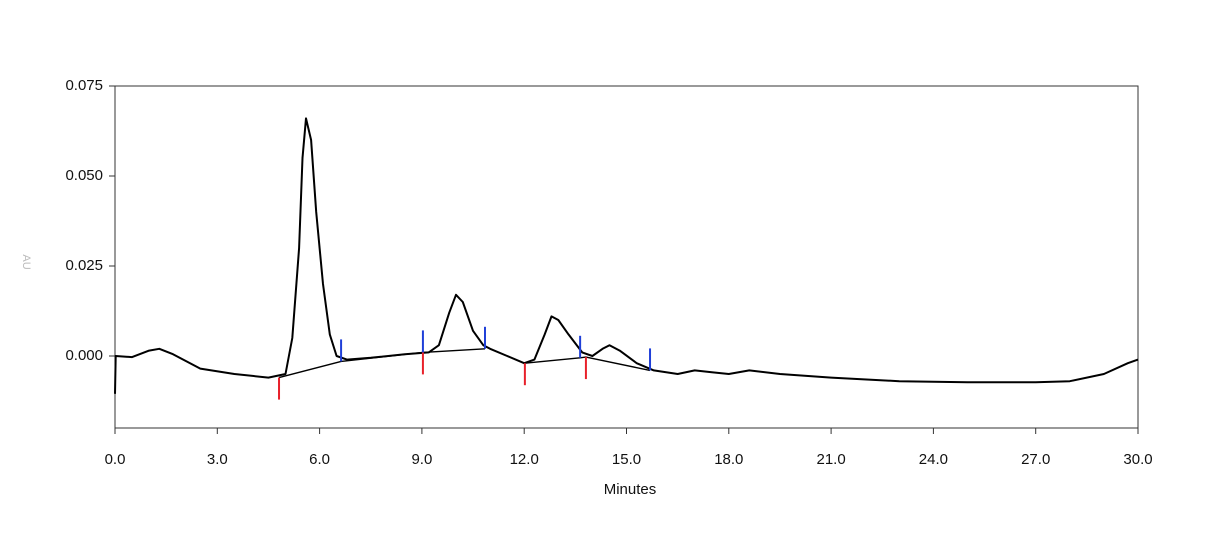  I want to click on x-tick-label: 3.0, so click(217, 459).